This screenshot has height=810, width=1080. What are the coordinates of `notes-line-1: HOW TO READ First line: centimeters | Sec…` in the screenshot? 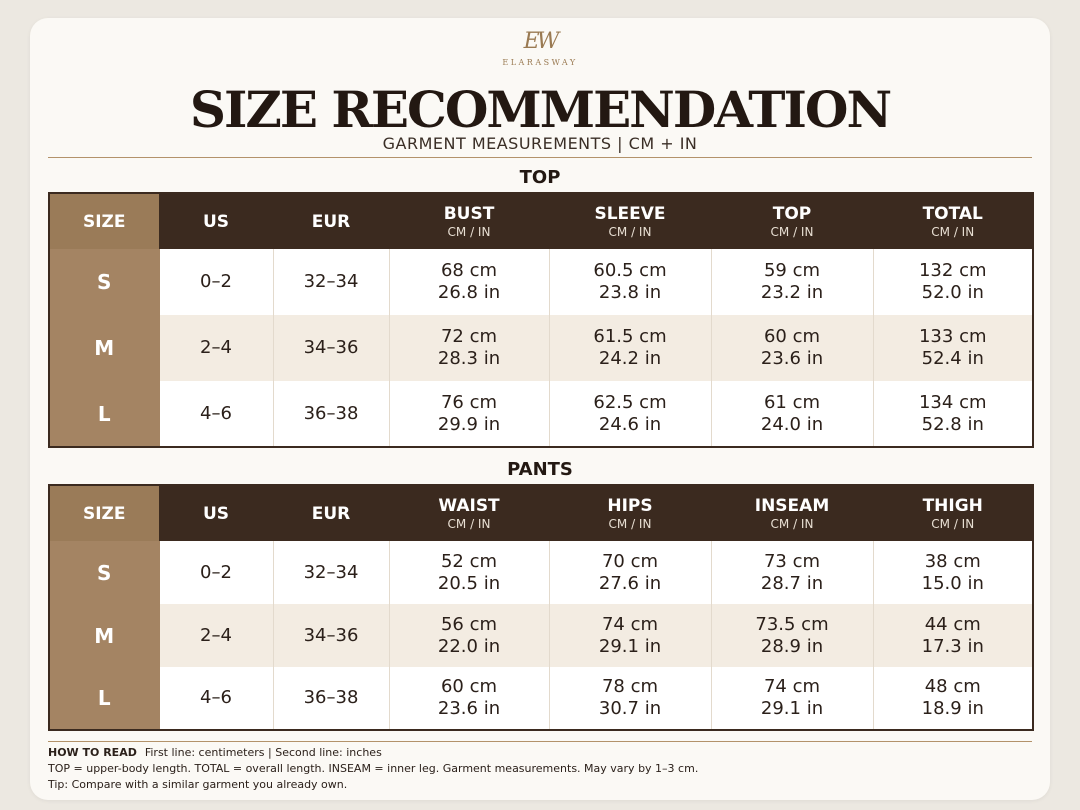 It's located at (215, 752).